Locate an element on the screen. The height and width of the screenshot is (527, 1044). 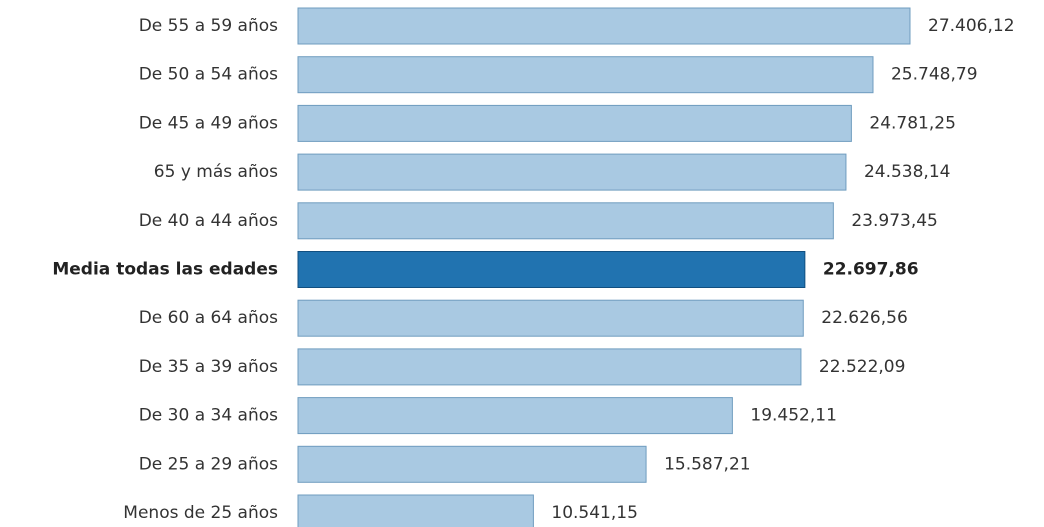
category-label: De 25 a 29 años is located at coordinates (208, 464).